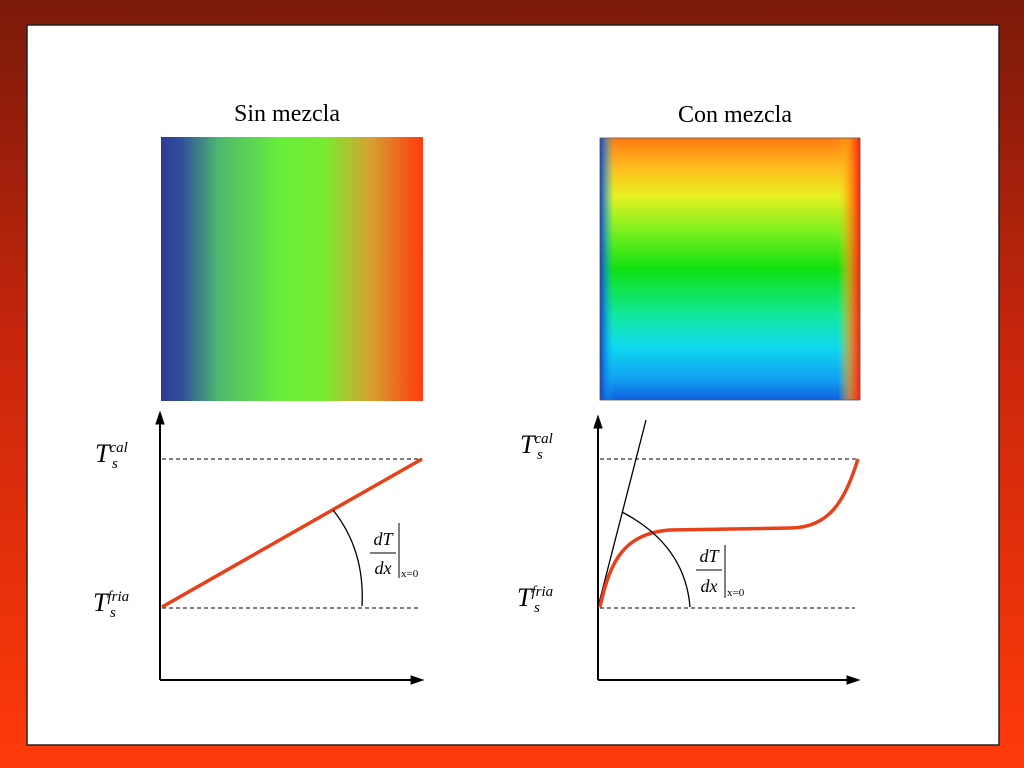 This screenshot has width=1024, height=768. What do you see at coordinates (735, 115) in the screenshot?
I see `panel-title: Con mezcla` at bounding box center [735, 115].